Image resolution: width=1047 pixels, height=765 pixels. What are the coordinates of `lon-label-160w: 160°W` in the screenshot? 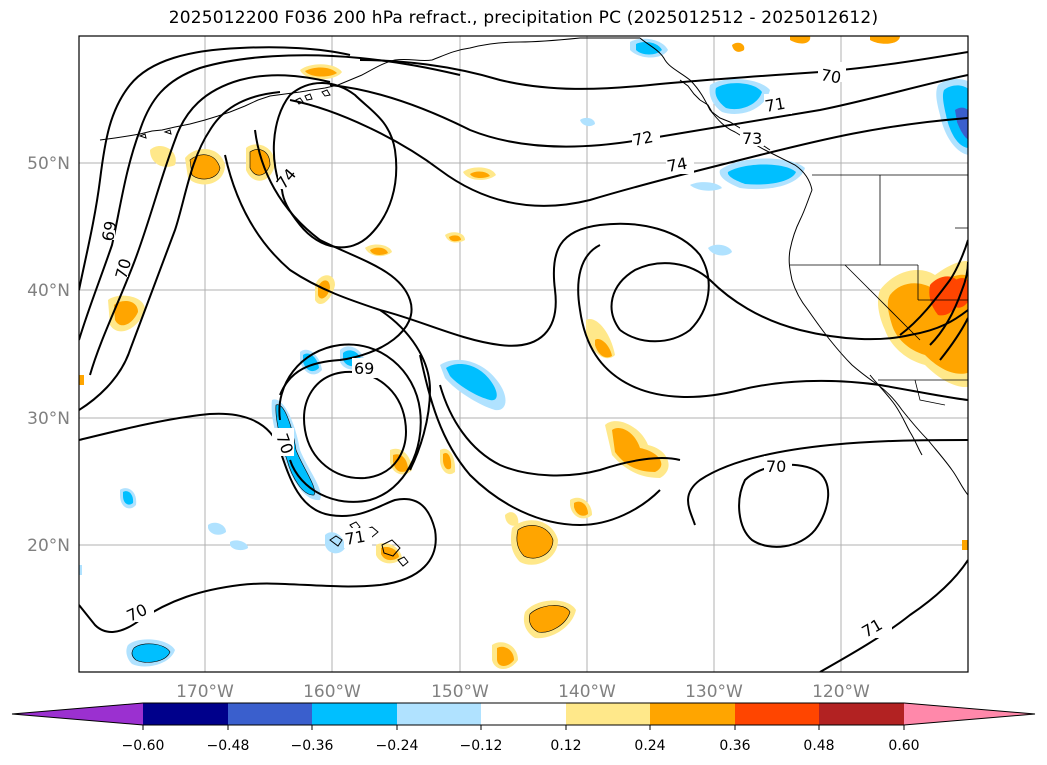 It's located at (332, 692).